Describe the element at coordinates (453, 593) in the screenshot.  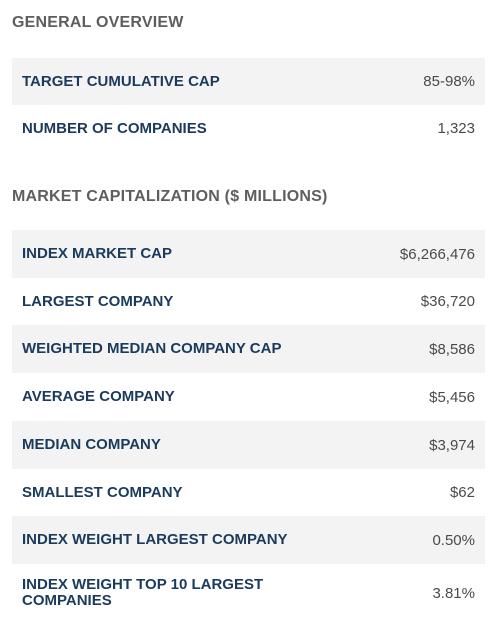
I see `row-value: 3.81%` at that location.